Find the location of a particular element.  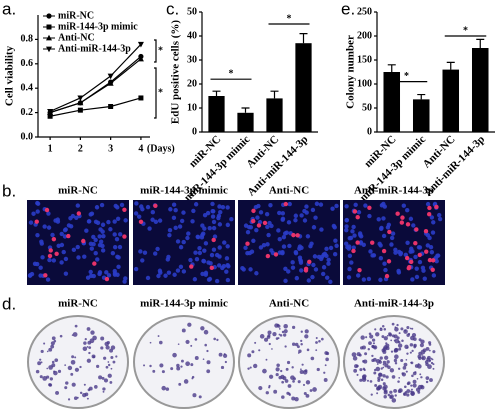

x-axis-label: (Days) is located at coordinates (161, 148).